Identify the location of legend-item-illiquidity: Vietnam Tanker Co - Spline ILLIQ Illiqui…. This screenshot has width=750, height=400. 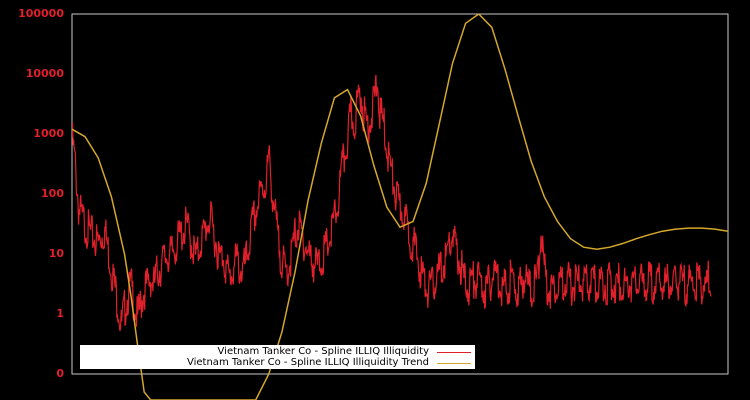
(346, 352).